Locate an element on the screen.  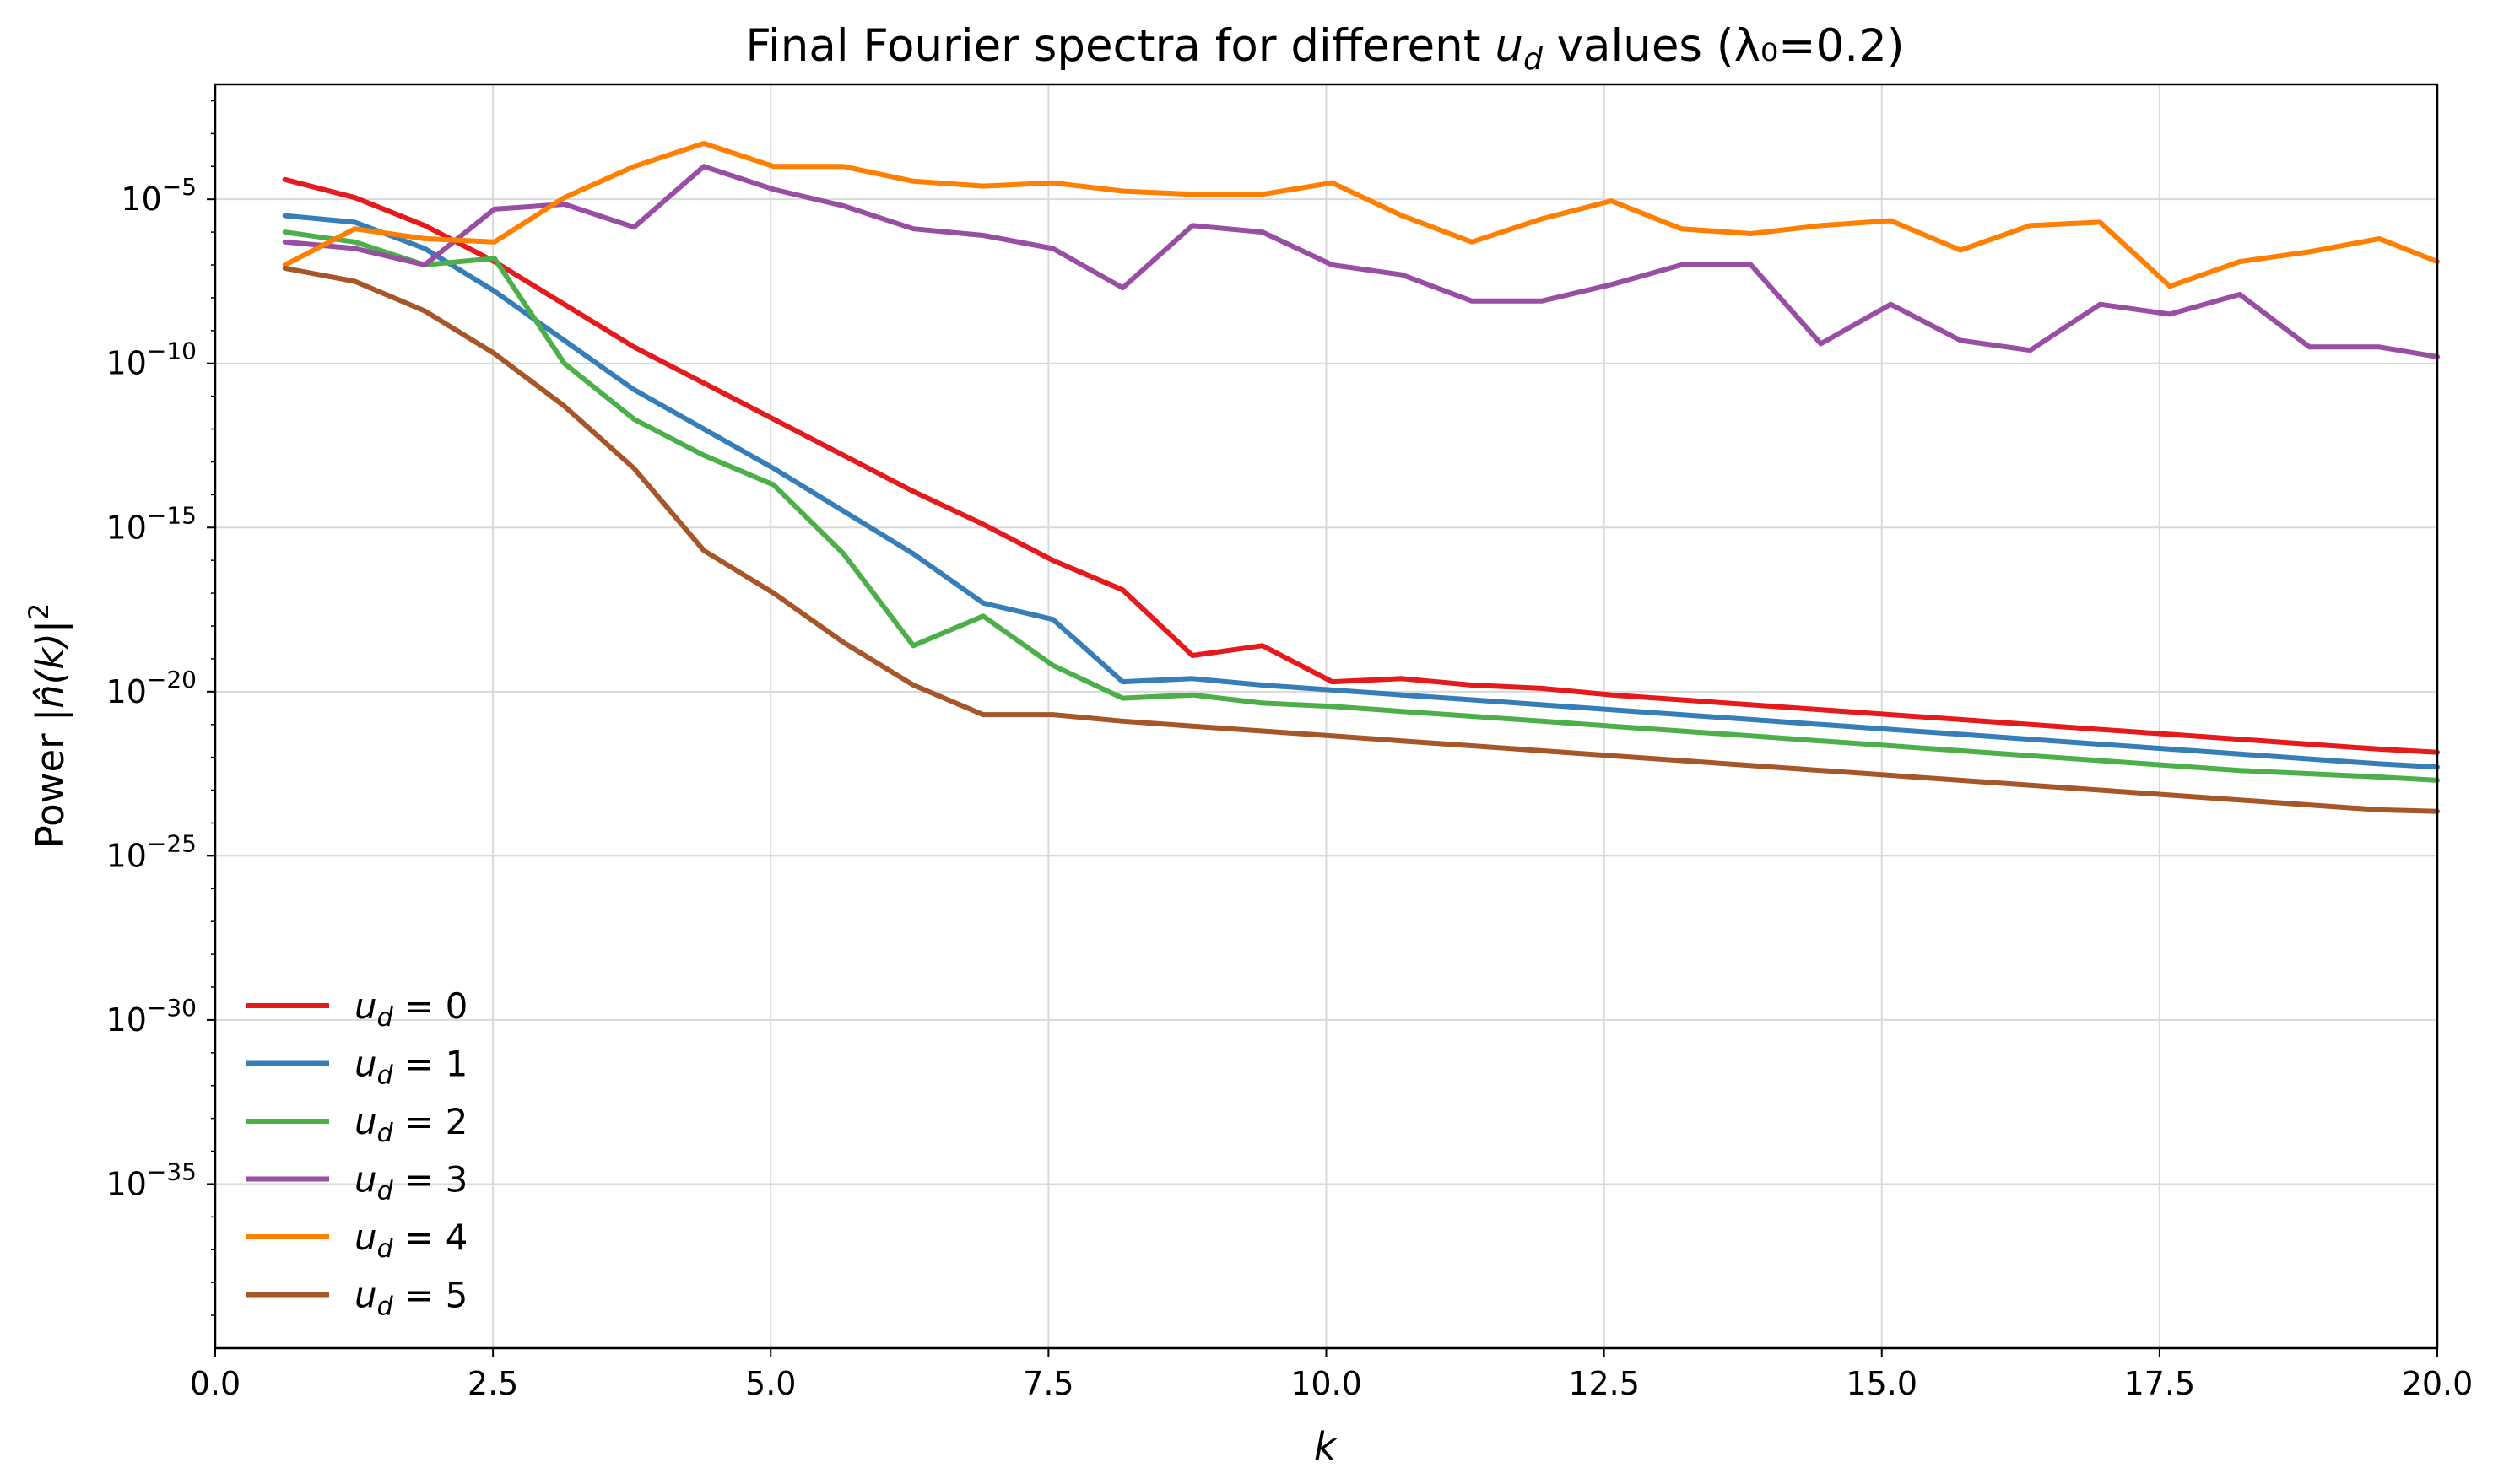
legend-label: ud = 0 is located at coordinates (411, 1009).